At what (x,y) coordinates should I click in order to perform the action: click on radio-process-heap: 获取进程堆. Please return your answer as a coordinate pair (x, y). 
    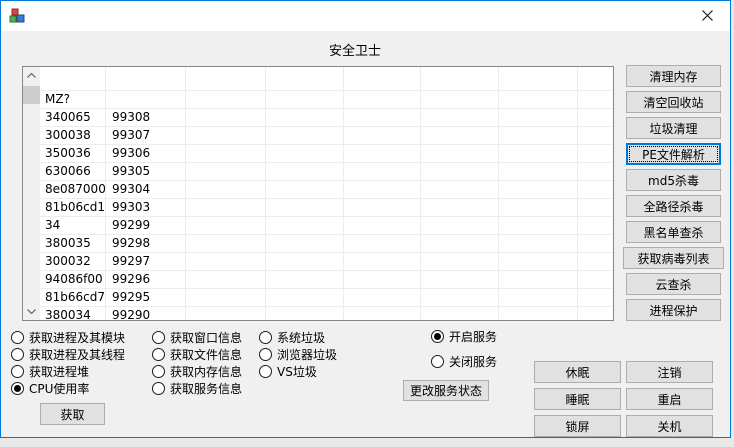
    Looking at the image, I should click on (68, 371).